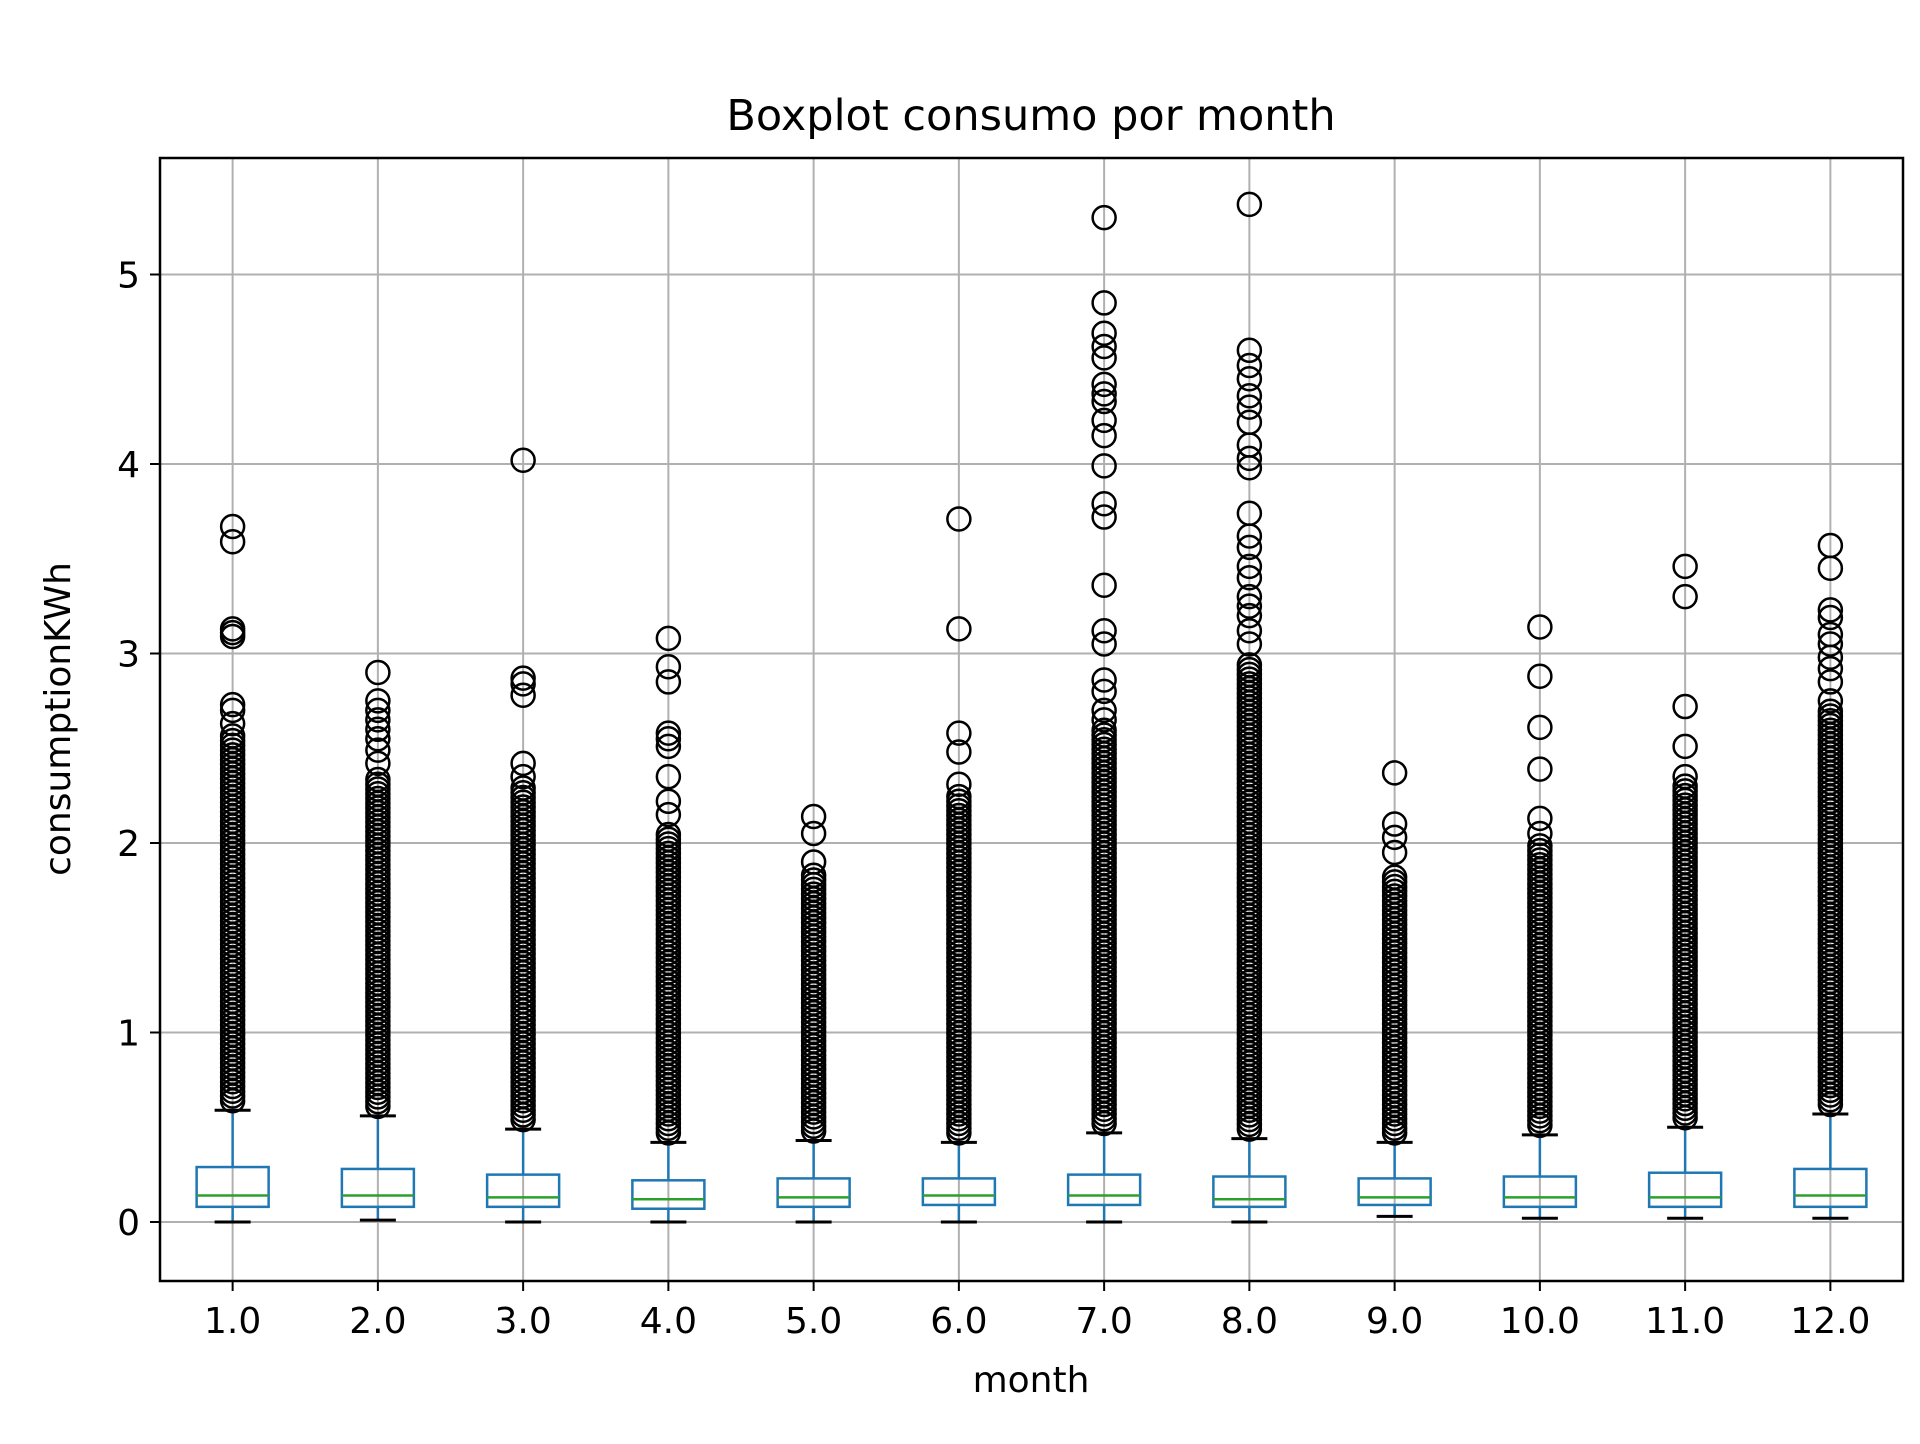  Describe the element at coordinates (522, 1321) in the screenshot. I see `x-tick-label: 3.0` at that location.